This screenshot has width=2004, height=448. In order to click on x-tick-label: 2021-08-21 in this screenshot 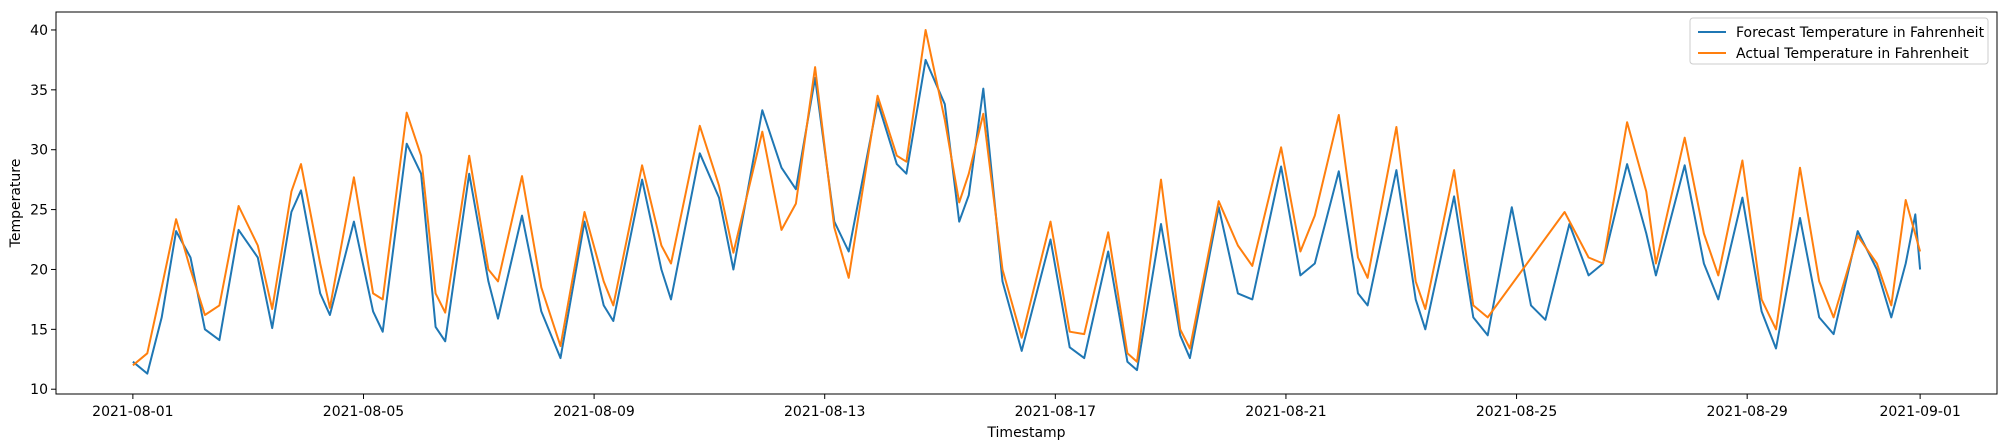, I will do `click(1285, 412)`.